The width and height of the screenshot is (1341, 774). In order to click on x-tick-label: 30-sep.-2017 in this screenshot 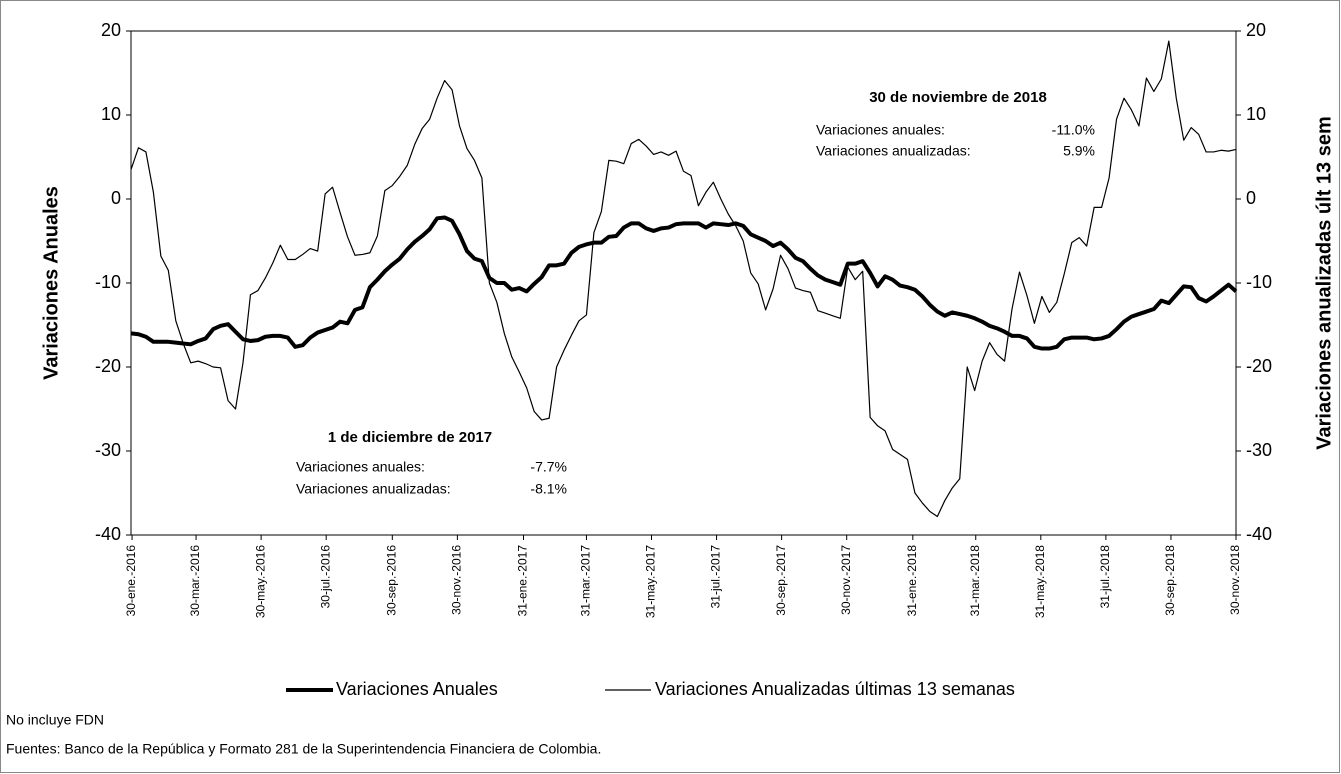, I will do `click(781, 580)`.